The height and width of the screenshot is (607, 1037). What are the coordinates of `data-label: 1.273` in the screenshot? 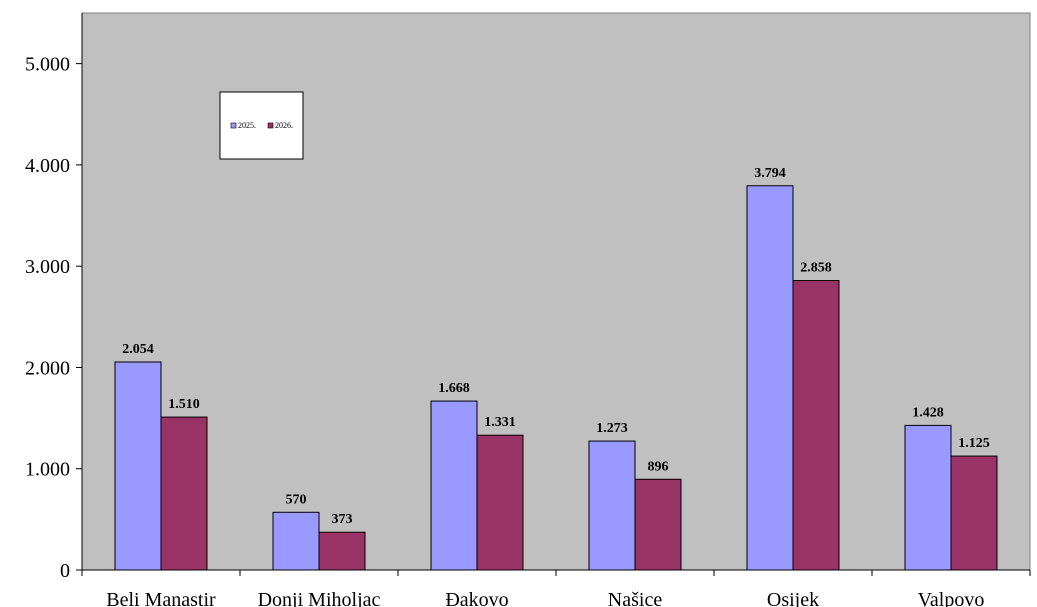 It's located at (612, 428).